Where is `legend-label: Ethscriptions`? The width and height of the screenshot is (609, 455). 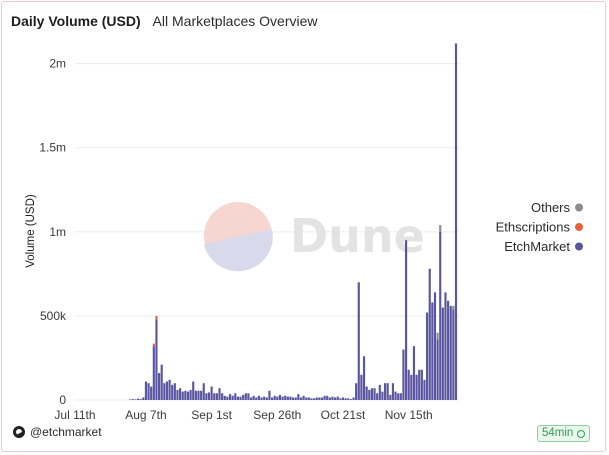
legend-label: Ethscriptions is located at coordinates (533, 227).